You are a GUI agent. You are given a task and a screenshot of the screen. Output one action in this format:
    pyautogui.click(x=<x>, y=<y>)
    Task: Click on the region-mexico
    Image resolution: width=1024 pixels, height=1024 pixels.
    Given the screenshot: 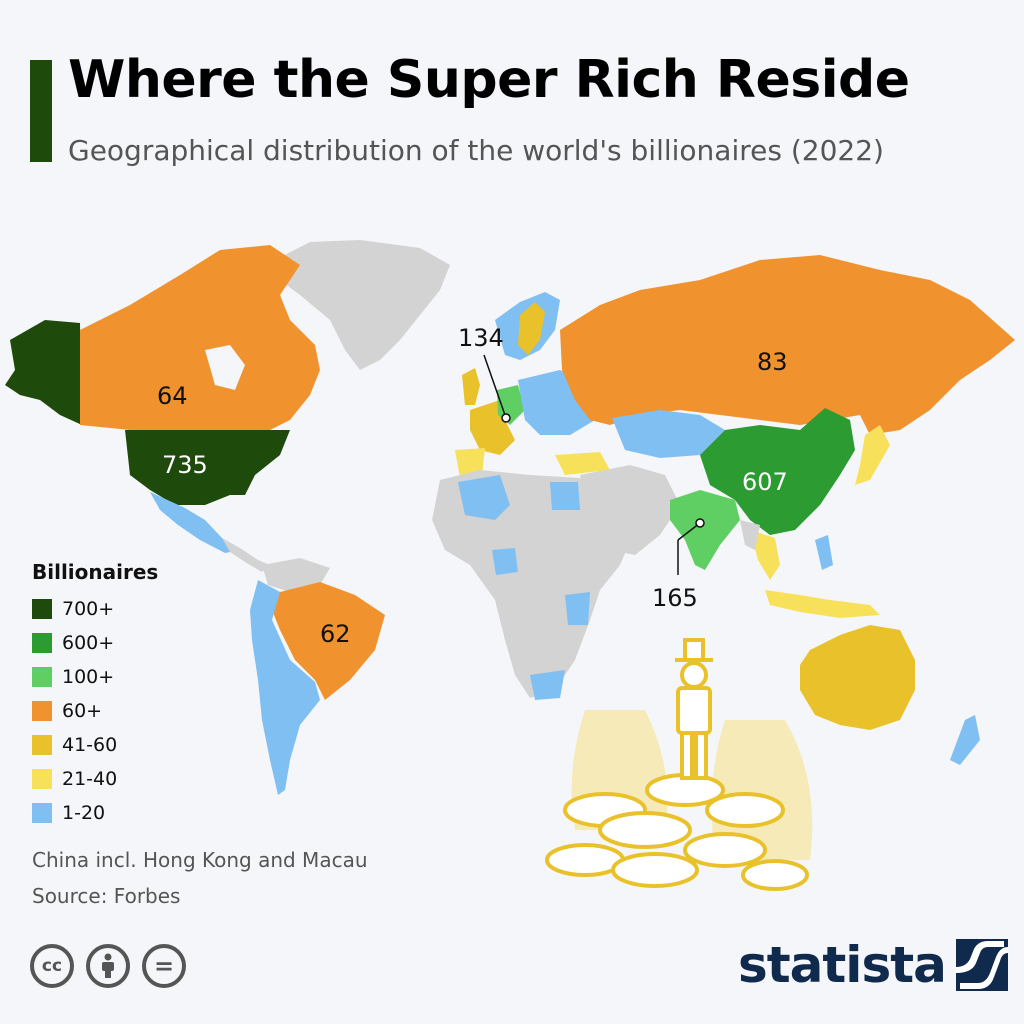 What is the action you would take?
    pyautogui.click(x=195, y=522)
    